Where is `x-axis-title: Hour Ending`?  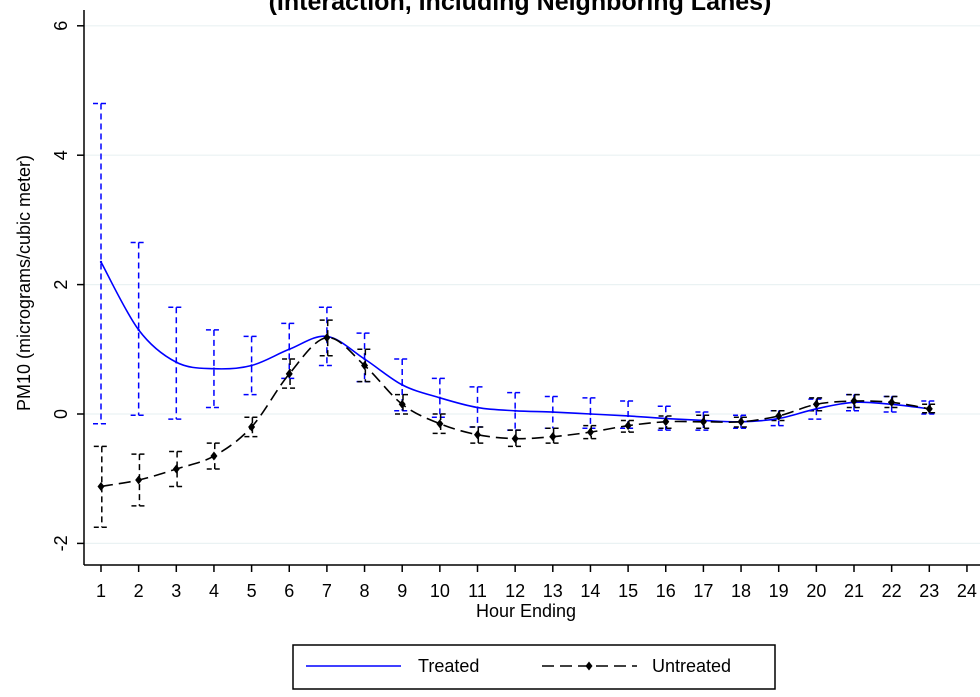
x-axis-title: Hour Ending is located at coordinates (526, 611).